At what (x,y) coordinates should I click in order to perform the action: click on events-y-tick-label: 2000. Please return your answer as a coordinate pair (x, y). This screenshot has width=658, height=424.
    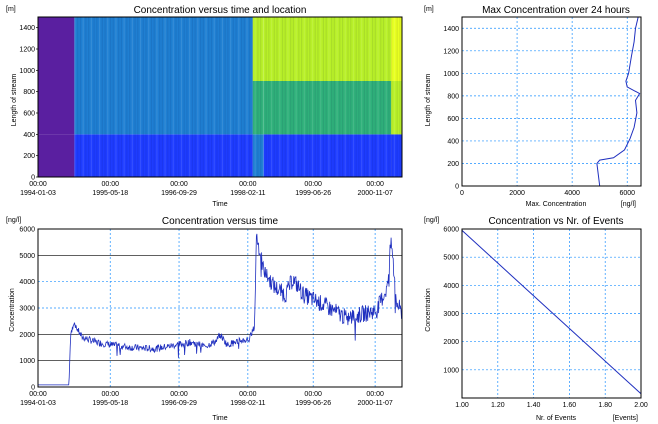
    Looking at the image, I should click on (451, 342).